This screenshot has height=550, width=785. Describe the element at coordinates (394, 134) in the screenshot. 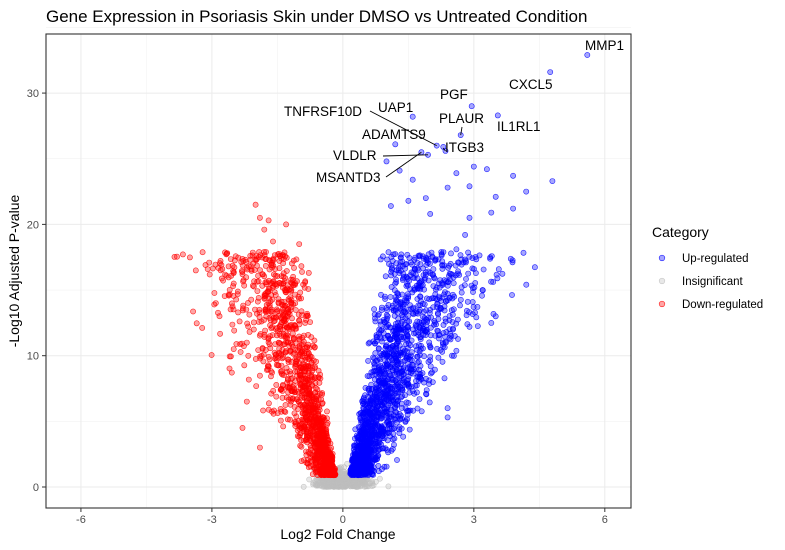

I see `gene-label: ADAMTS9` at that location.